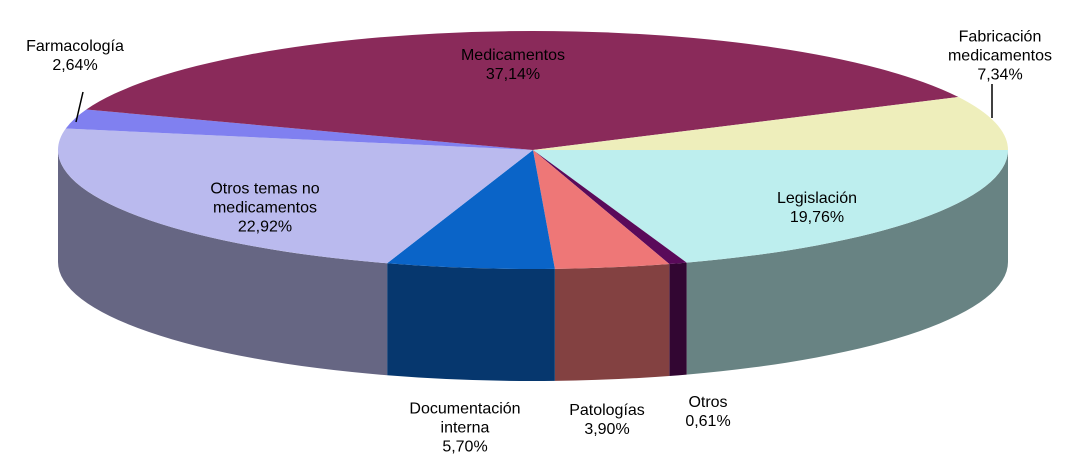  I want to click on value-label: 2,64%, so click(75, 65).